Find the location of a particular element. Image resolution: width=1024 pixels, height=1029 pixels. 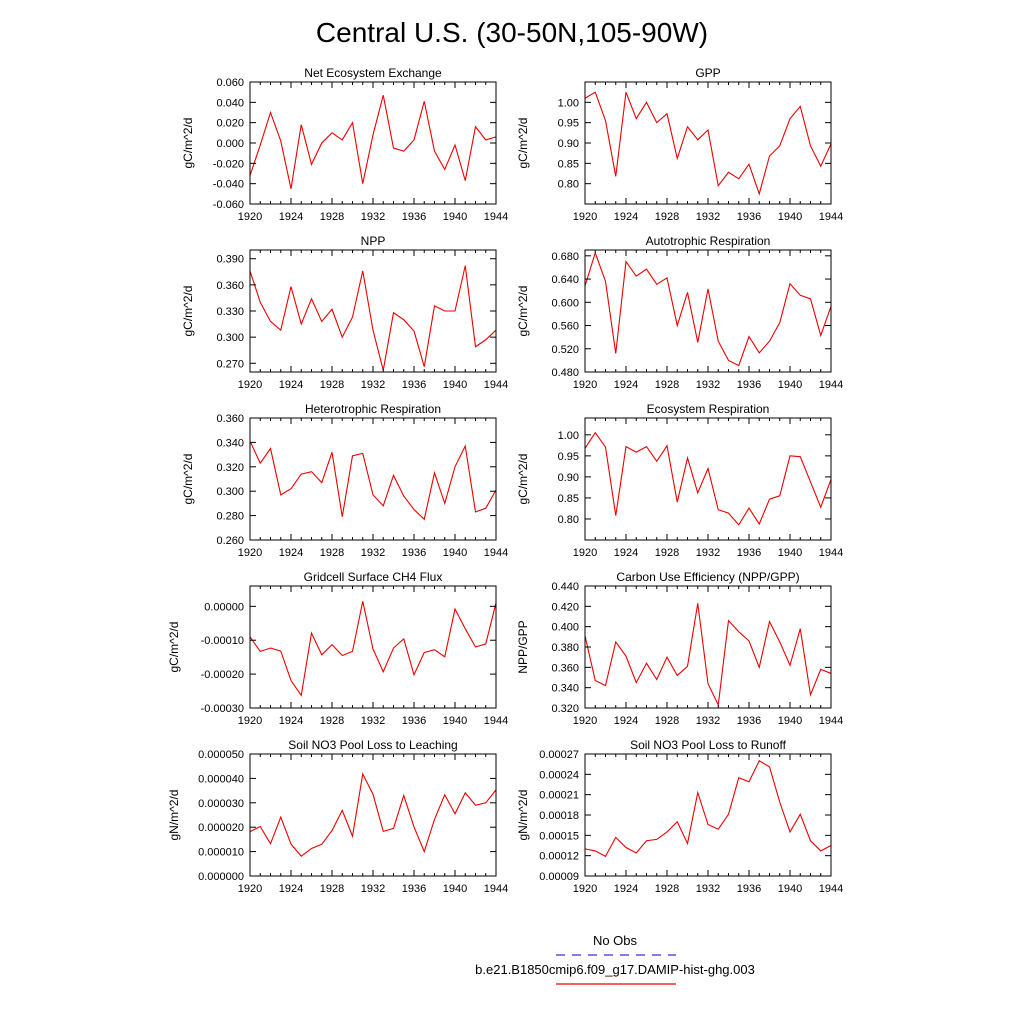

chart-title: Soil NO3 Pool Loss to Runoff is located at coordinates (708, 745).